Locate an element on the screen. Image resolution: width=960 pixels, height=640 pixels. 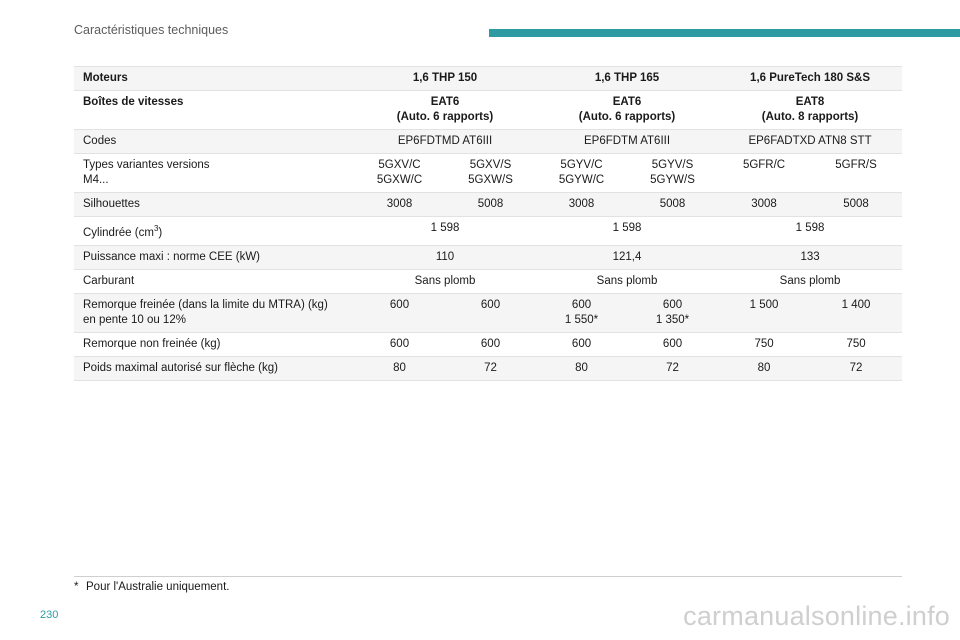
table-cell: 750 is located at coordinates (856, 344).